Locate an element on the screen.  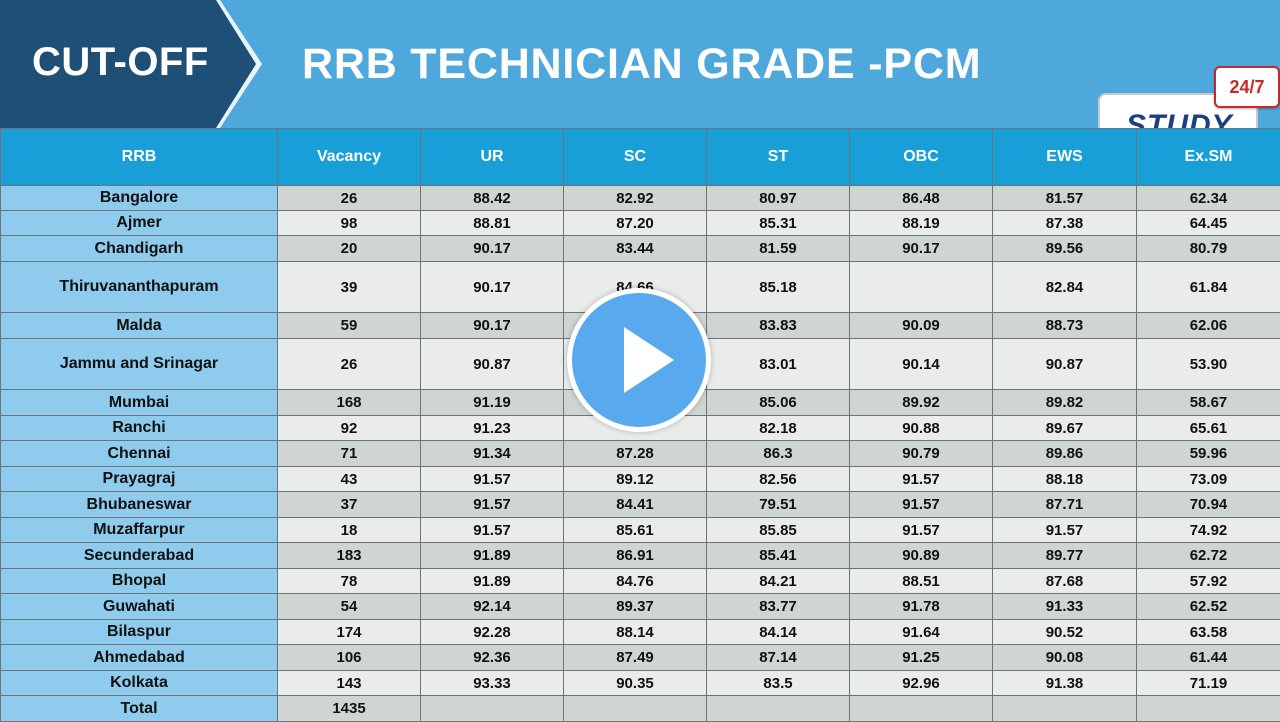
play-button is located at coordinates (639, 360).